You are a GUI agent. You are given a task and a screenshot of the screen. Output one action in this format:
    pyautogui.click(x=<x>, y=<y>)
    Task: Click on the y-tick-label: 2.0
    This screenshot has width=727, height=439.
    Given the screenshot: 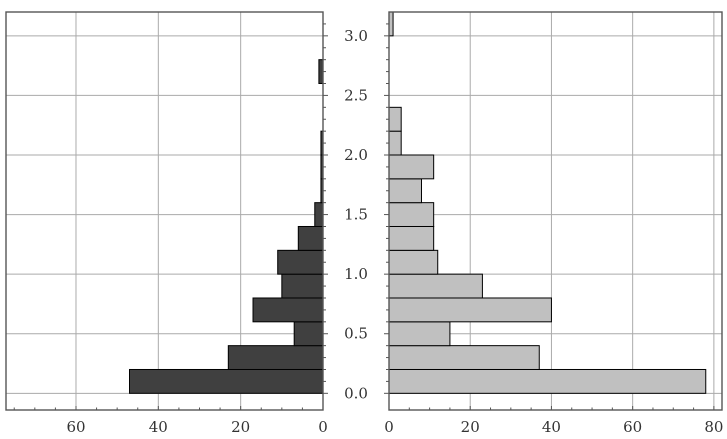 What is the action you would take?
    pyautogui.click(x=356, y=155)
    